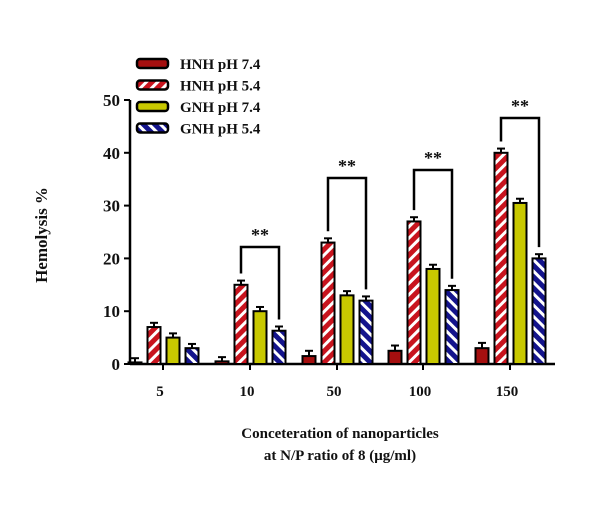 Image resolution: width=602 pixels, height=511 pixels. Describe the element at coordinates (111, 258) in the screenshot. I see `y-tick-label: 20` at that location.